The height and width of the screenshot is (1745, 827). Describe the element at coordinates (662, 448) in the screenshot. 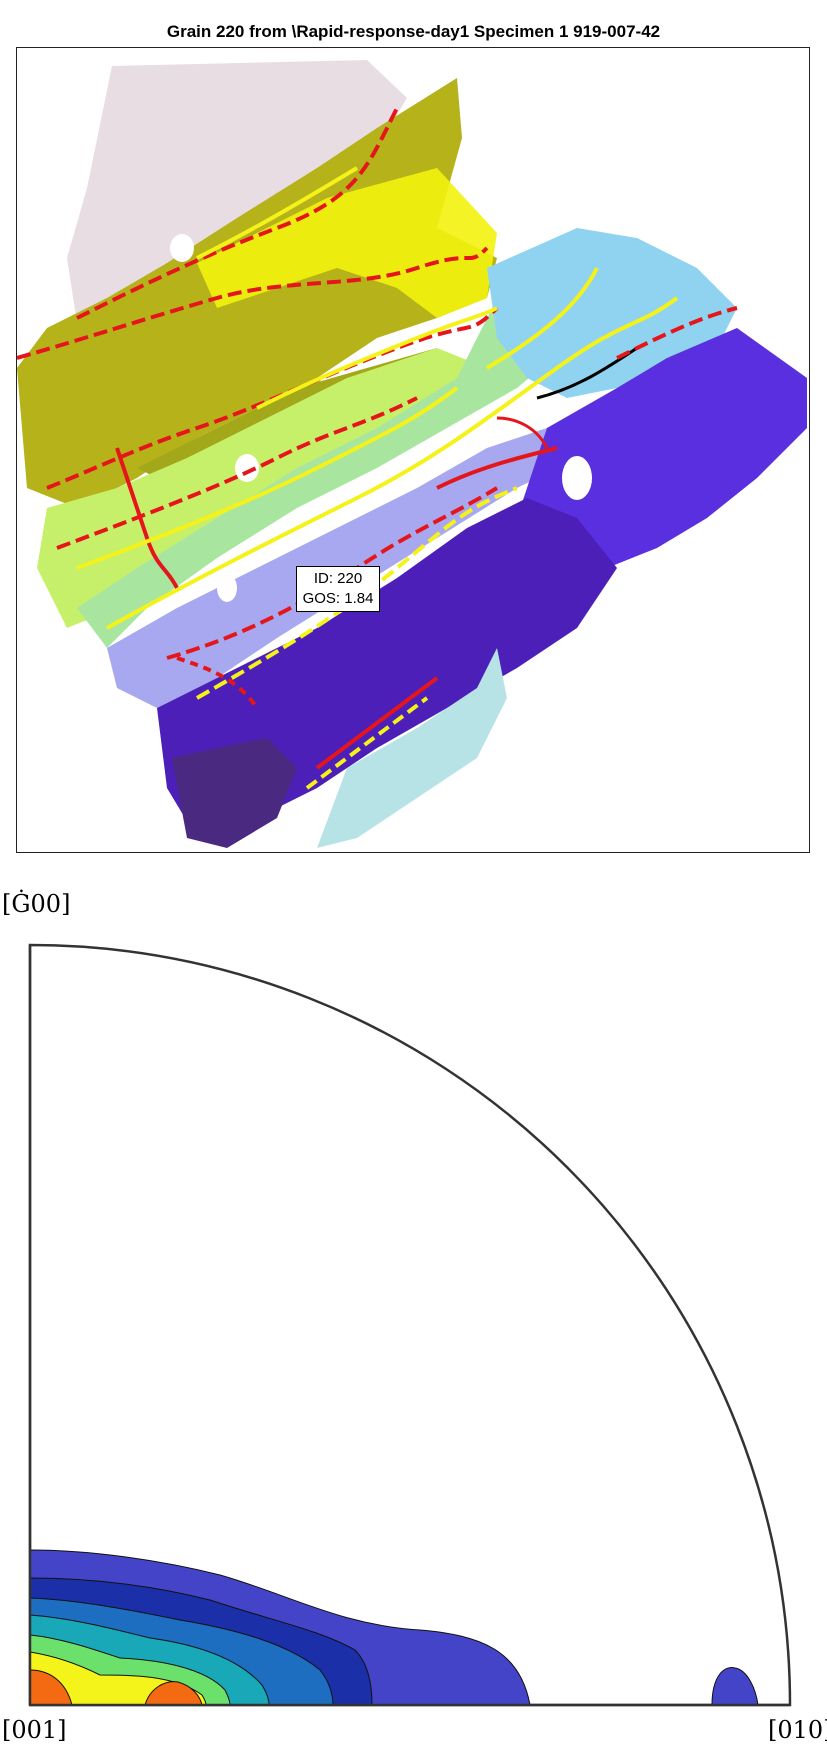

I see `region-blue-violet` at that location.